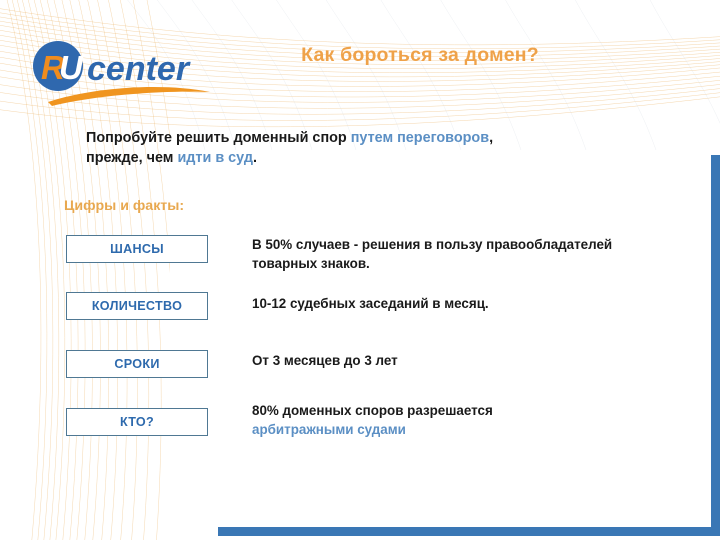 Image resolution: width=720 pixels, height=540 pixels. Describe the element at coordinates (715, 341) in the screenshot. I see `right-accent-bar` at that location.